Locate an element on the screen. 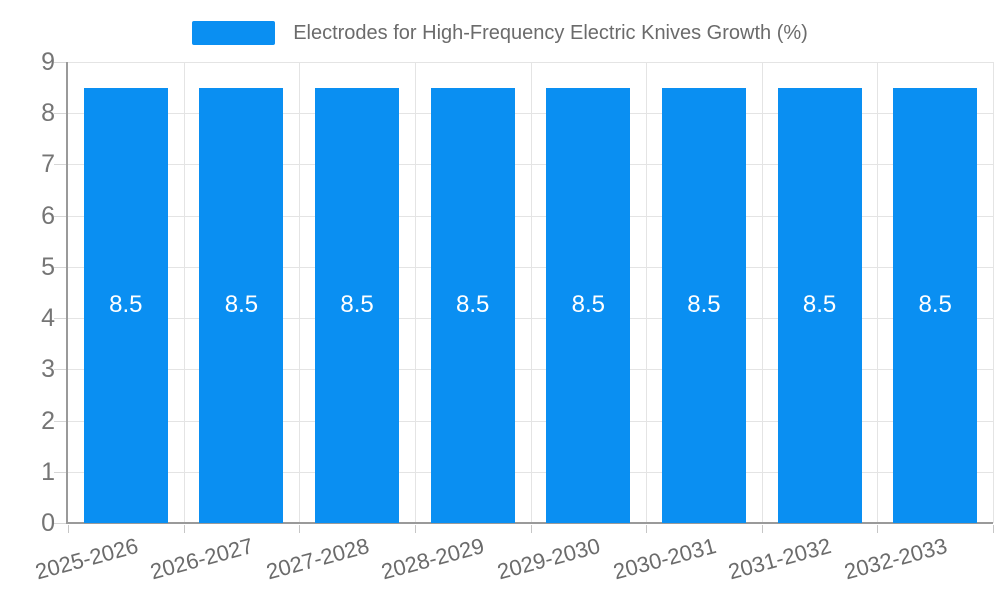 The image size is (1000, 600). x-axis-label: 2030-2031 is located at coordinates (664, 559).